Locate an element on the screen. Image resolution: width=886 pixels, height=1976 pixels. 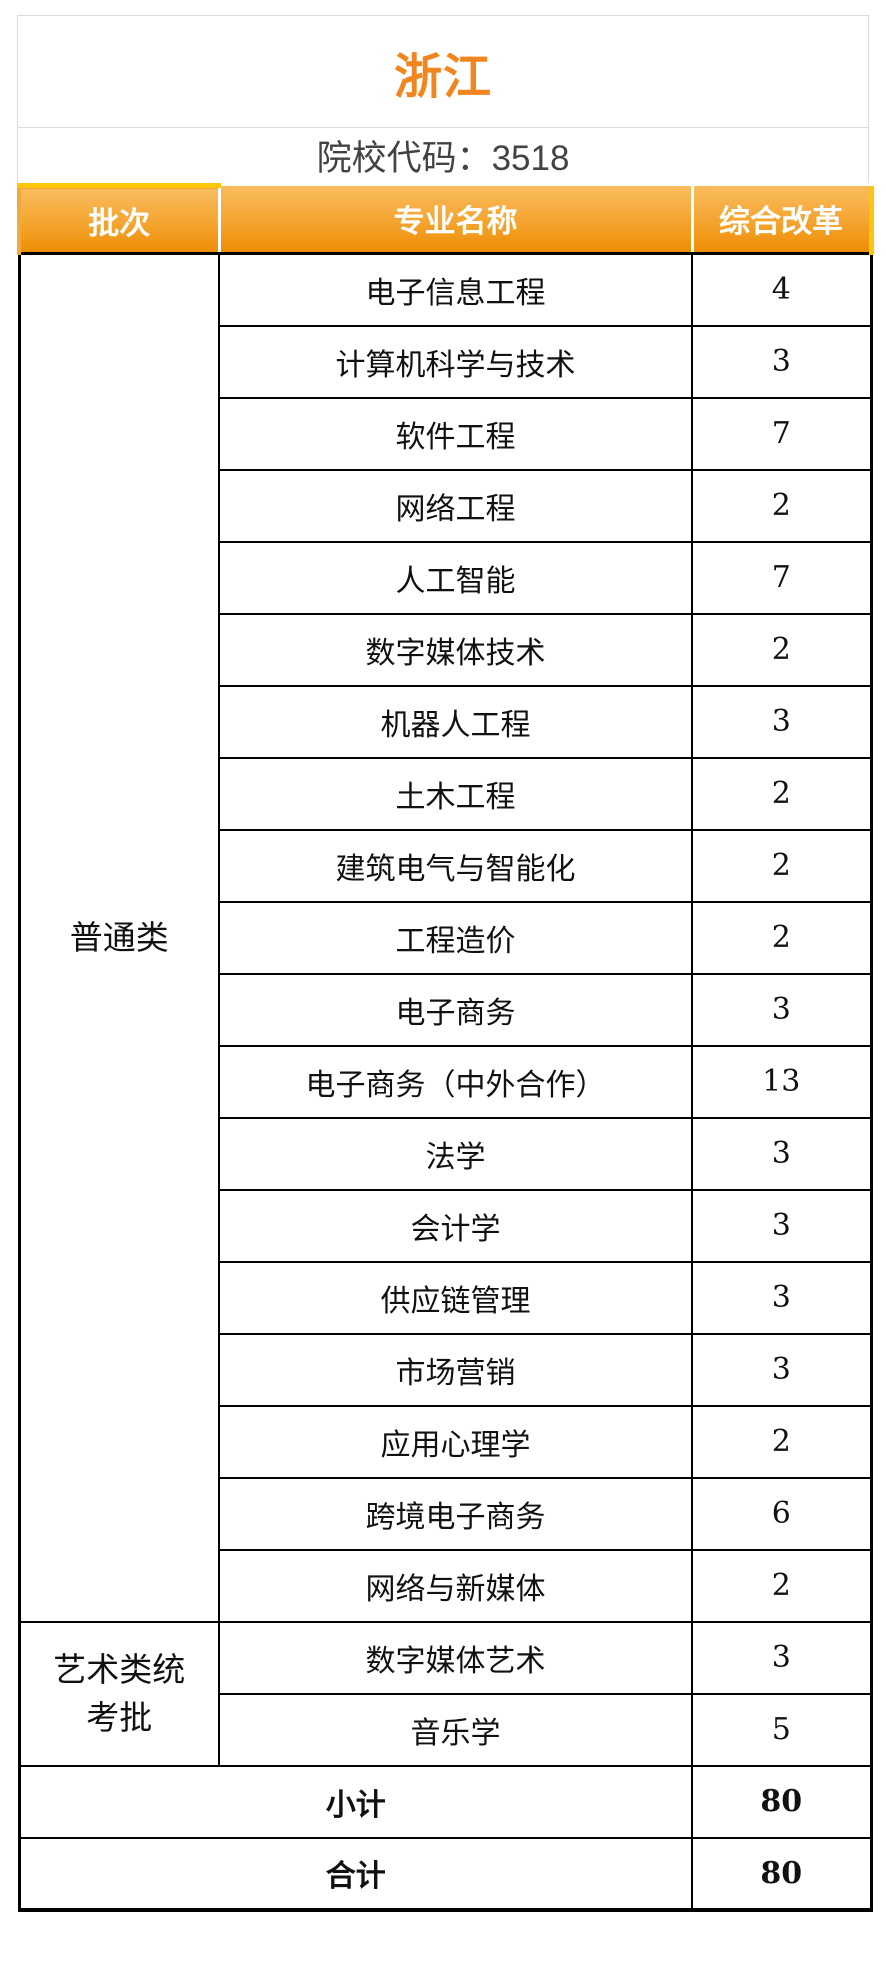
page-title: 浙江 is located at coordinates (442, 77).